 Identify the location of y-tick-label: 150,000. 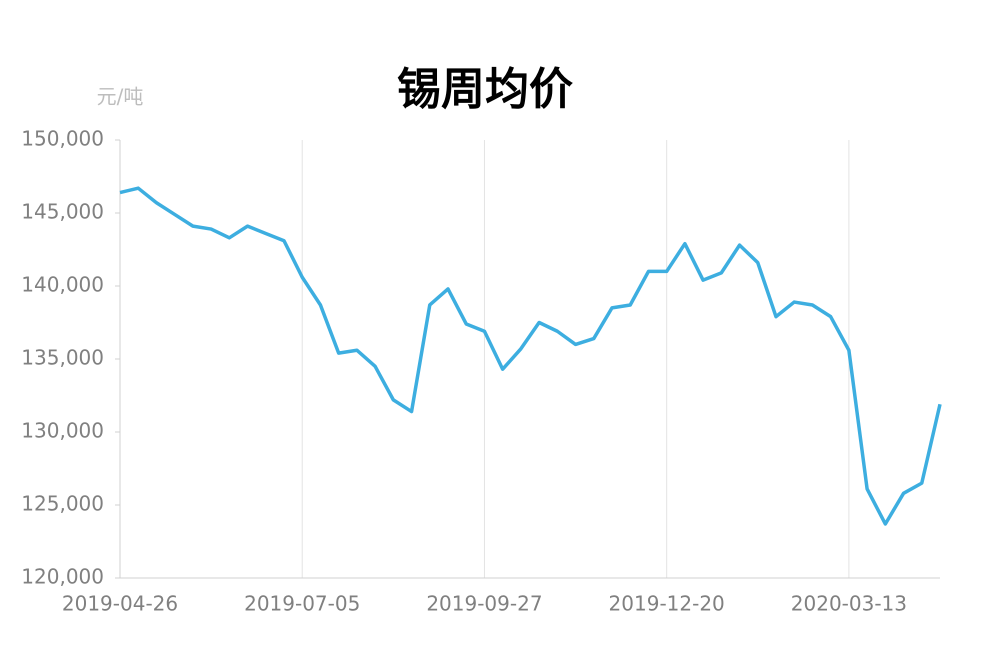
(62, 139).